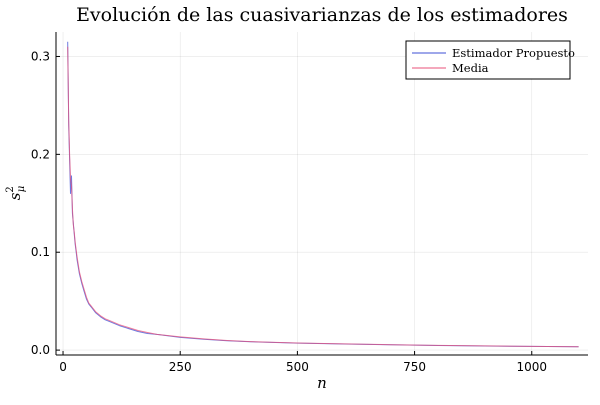 The width and height of the screenshot is (600, 405). Describe the element at coordinates (513, 53) in the screenshot. I see `legend-label-estimador-propuesto: Estimador Propuesto` at that location.